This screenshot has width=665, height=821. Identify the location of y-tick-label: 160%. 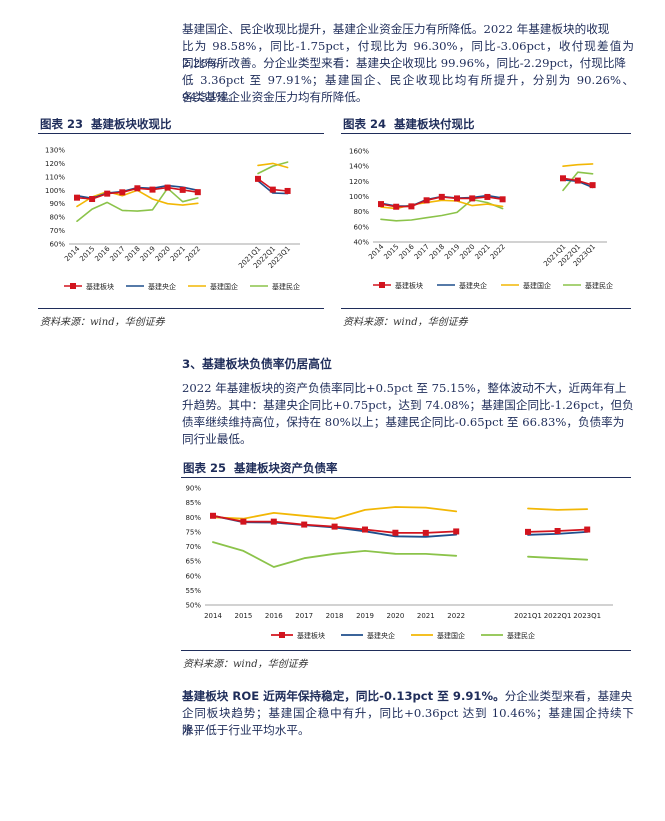
(359, 152).